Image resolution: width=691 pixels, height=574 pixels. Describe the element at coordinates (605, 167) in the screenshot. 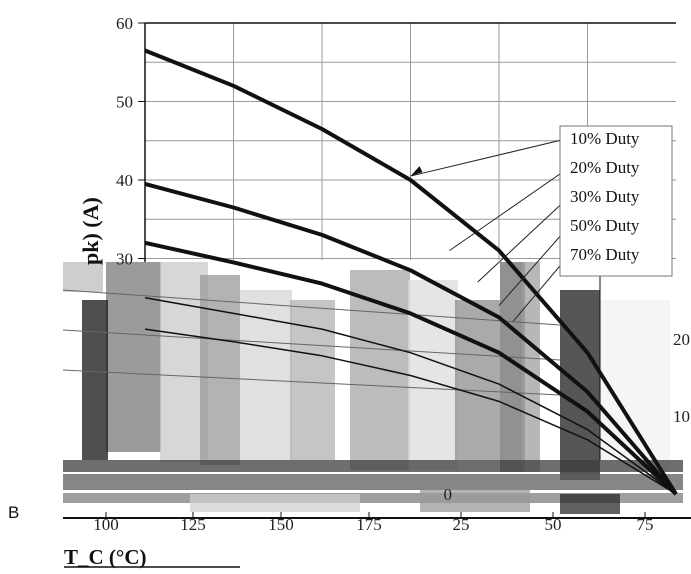

I see `legend-entry-label: 20% Duty` at that location.